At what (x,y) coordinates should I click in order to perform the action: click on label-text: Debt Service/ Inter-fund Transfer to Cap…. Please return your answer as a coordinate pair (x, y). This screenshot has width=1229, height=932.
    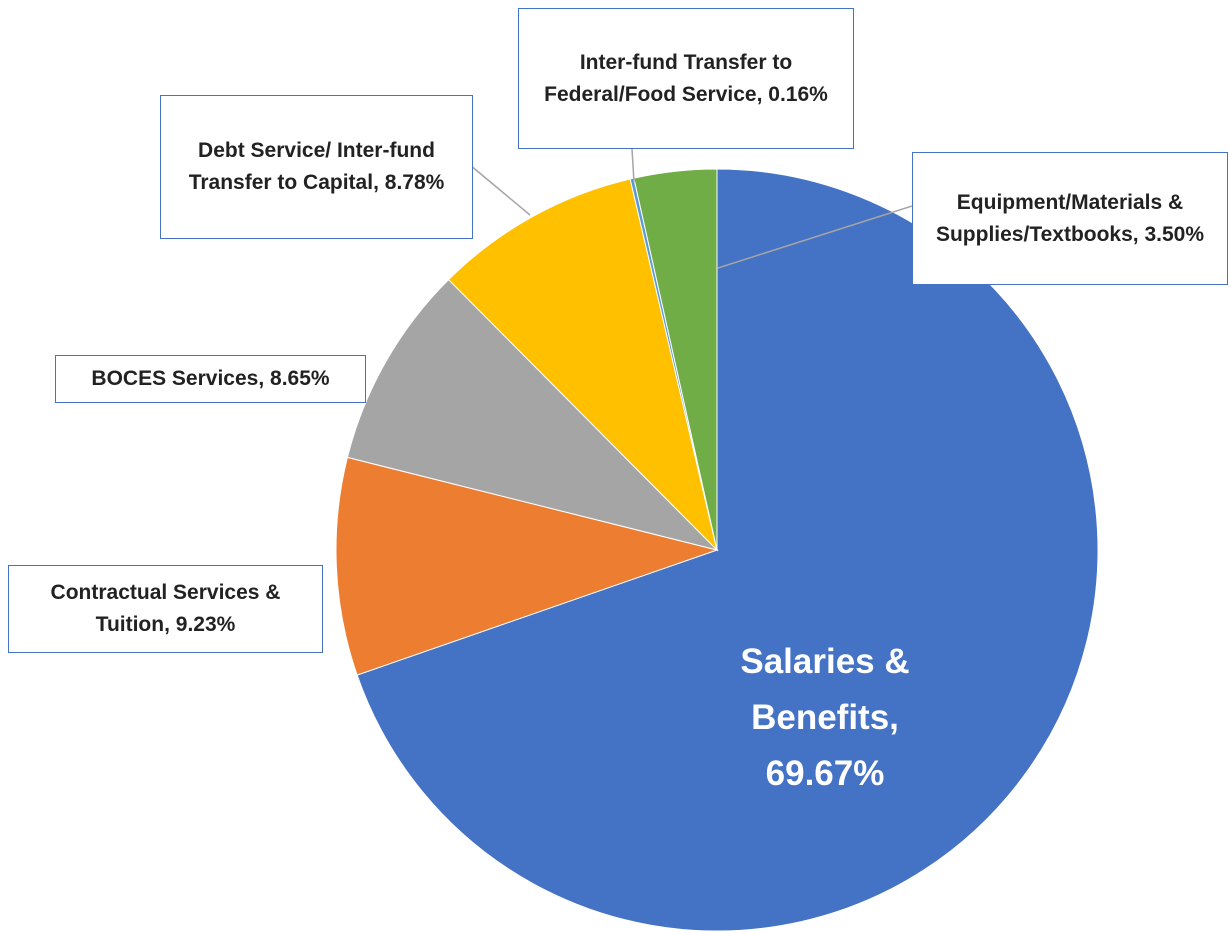
    Looking at the image, I should click on (316, 167).